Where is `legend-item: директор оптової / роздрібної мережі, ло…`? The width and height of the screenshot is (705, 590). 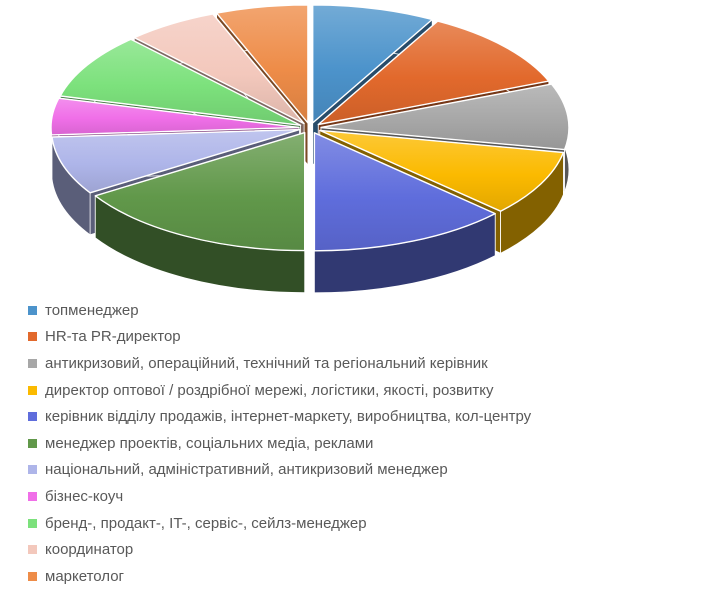 legend-item: директор оптової / роздрібної мережі, ло… is located at coordinates (279, 390).